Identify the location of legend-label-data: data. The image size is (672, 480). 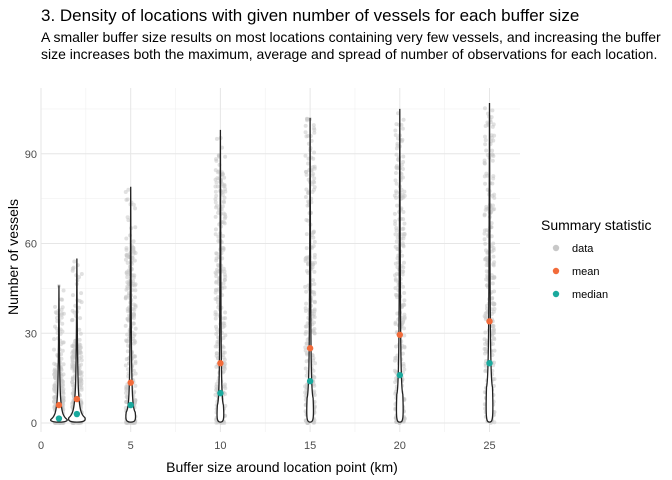
(583, 249).